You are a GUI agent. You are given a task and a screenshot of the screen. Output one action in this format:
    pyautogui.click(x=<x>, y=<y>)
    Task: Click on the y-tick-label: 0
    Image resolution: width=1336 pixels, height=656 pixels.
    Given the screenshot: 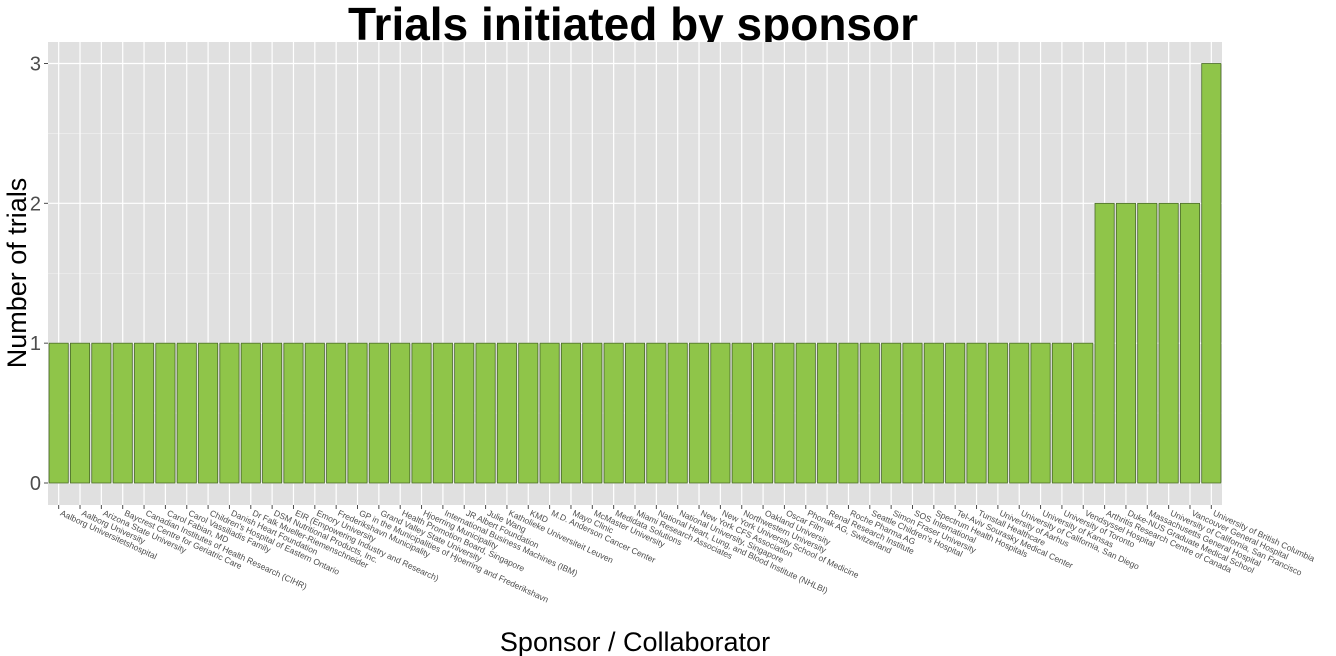 What is the action you would take?
    pyautogui.click(x=35, y=484)
    